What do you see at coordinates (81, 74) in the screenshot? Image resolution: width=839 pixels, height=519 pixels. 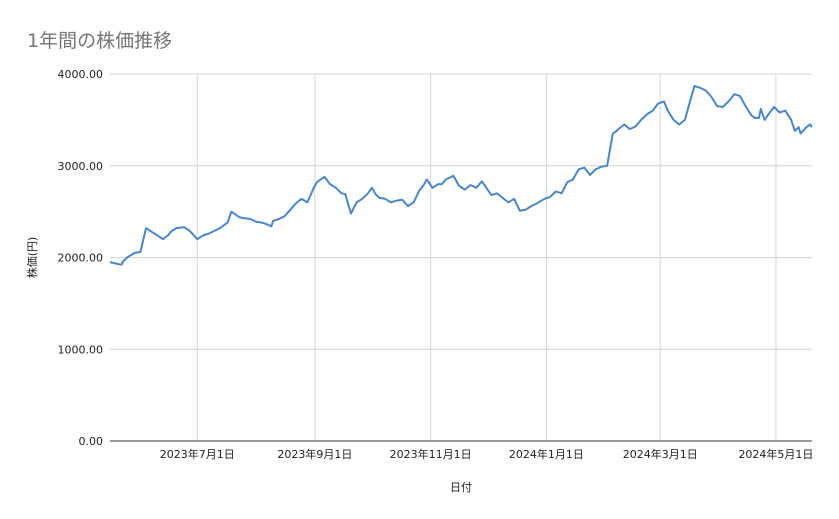 I see `y-tick-label: 4000.00` at bounding box center [81, 74].